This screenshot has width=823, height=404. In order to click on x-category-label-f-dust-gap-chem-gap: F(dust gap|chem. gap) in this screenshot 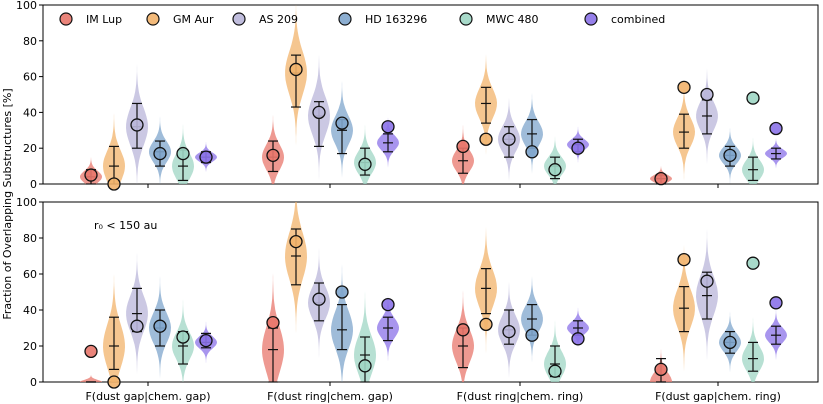, I will do `click(147, 396)`.